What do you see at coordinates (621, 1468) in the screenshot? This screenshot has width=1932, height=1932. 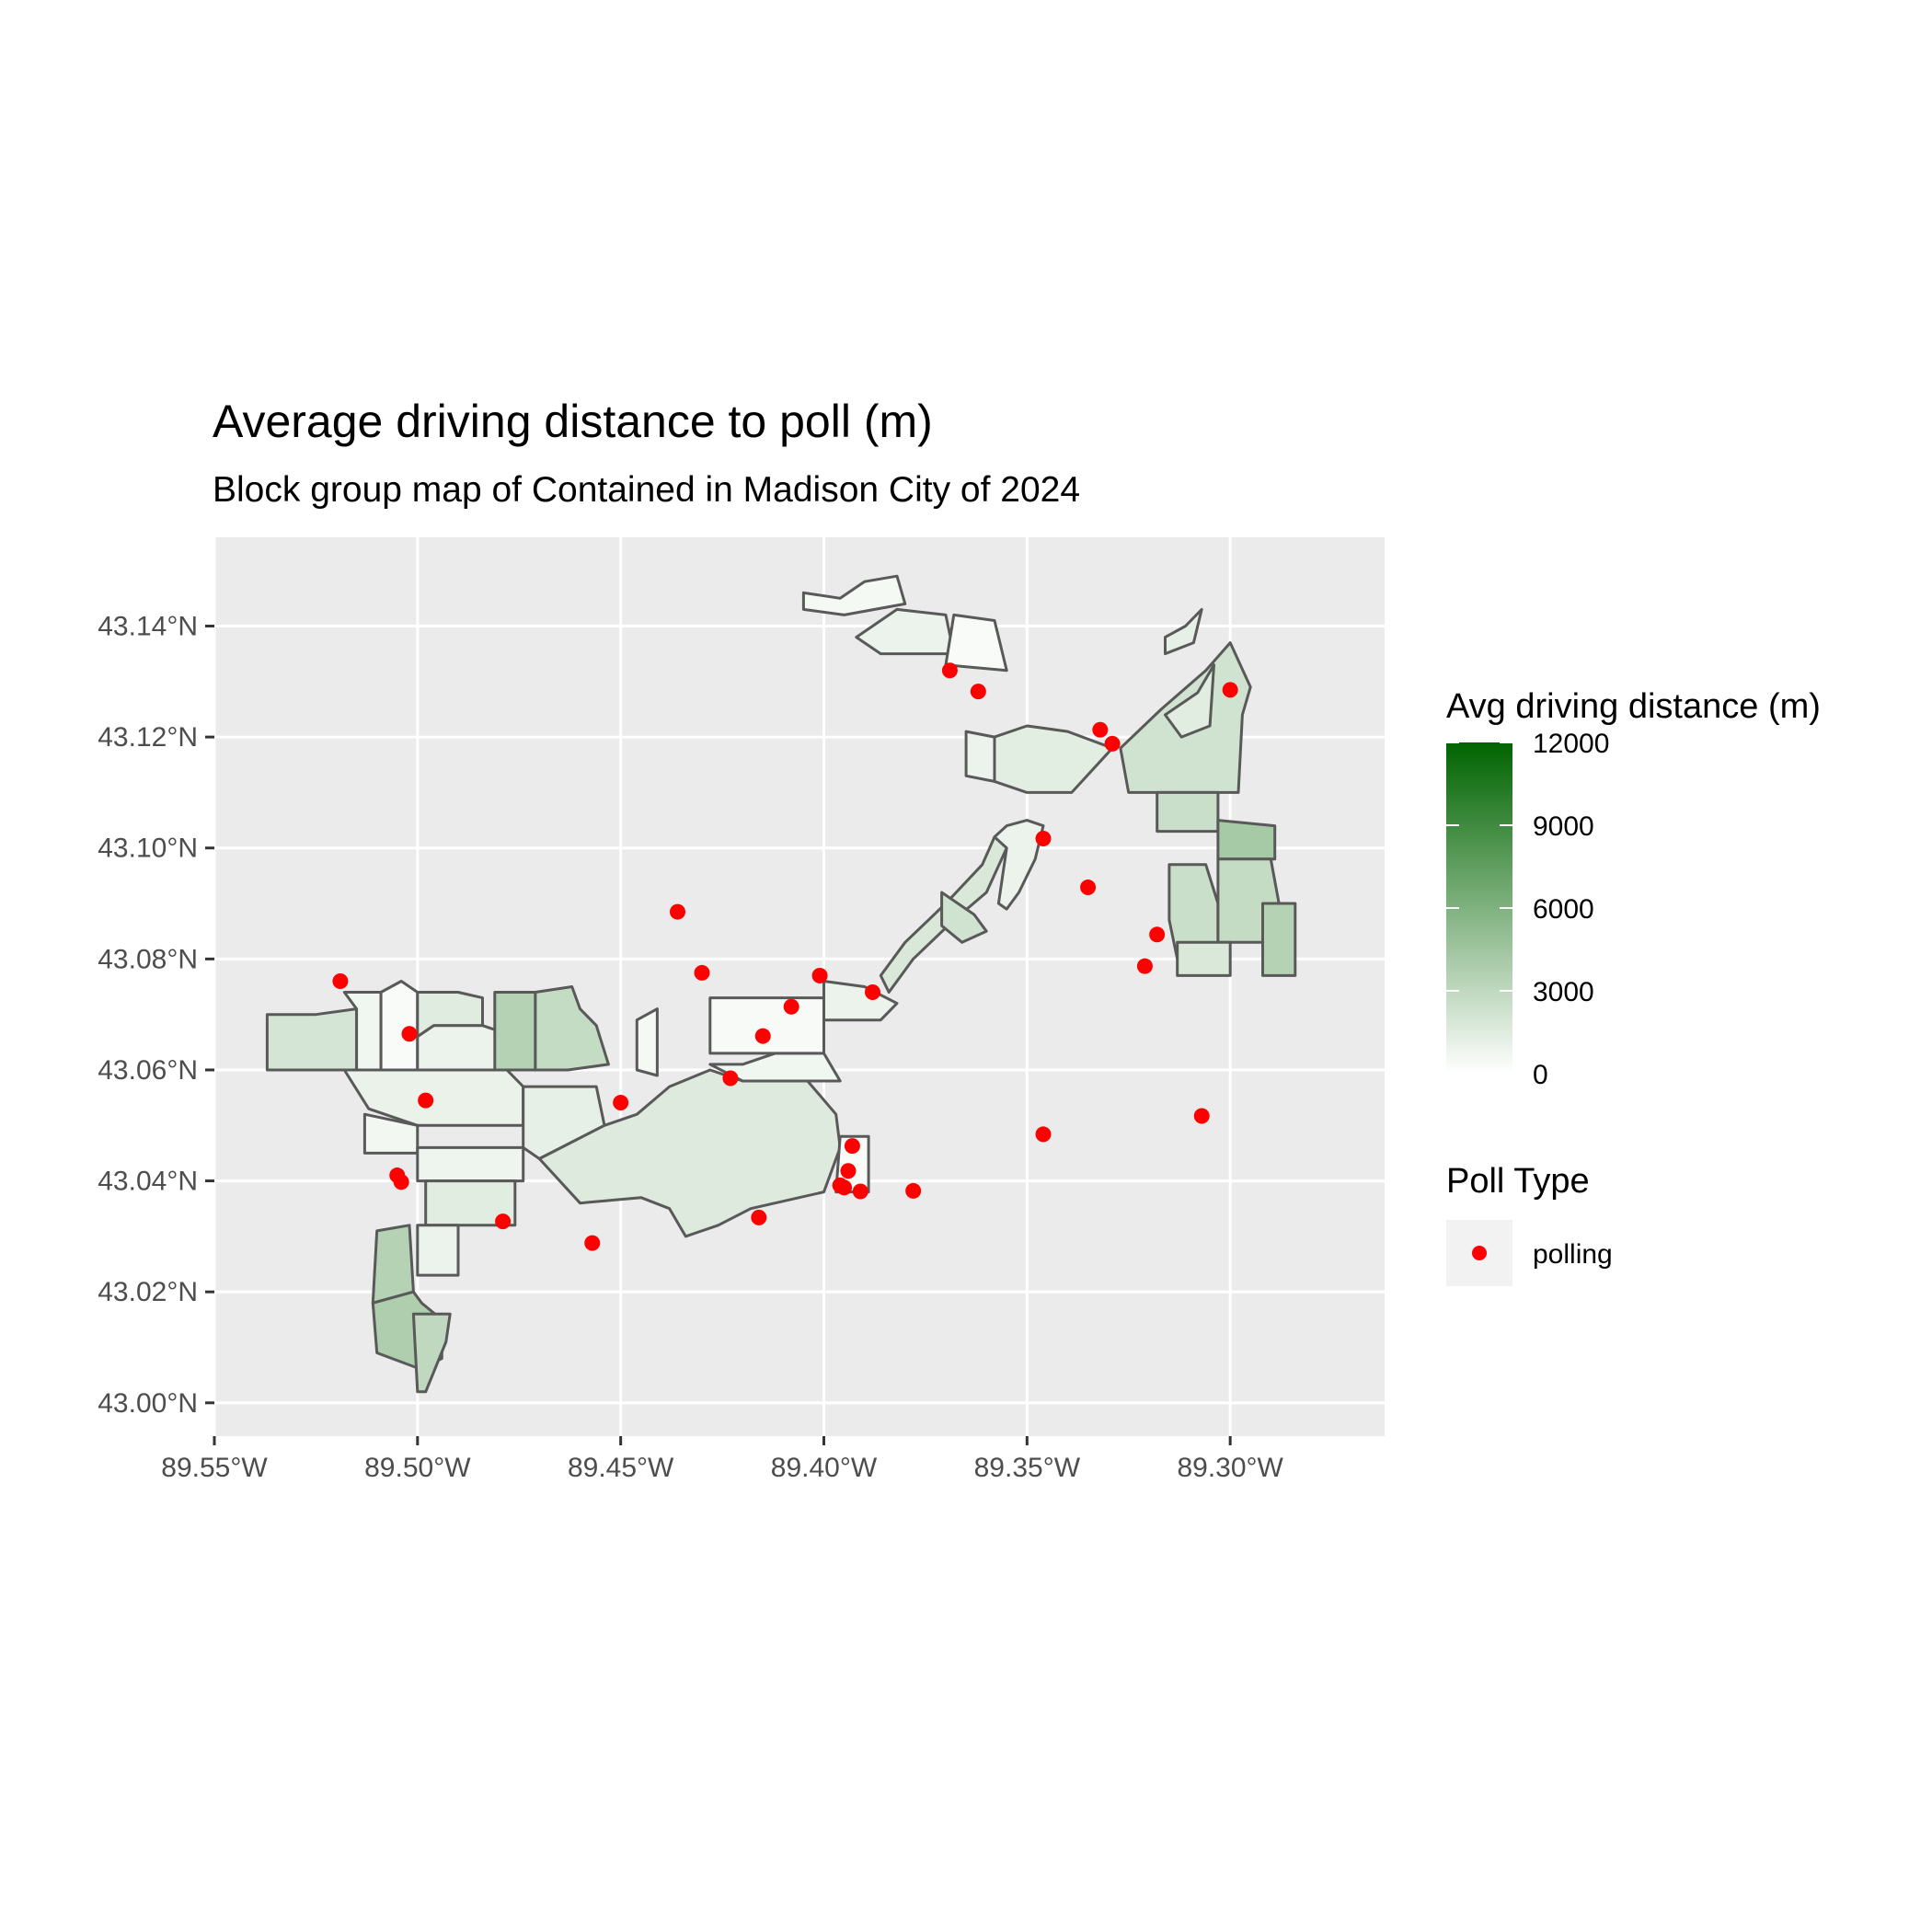 I see `x-tick-label: 89.45°W` at bounding box center [621, 1468].